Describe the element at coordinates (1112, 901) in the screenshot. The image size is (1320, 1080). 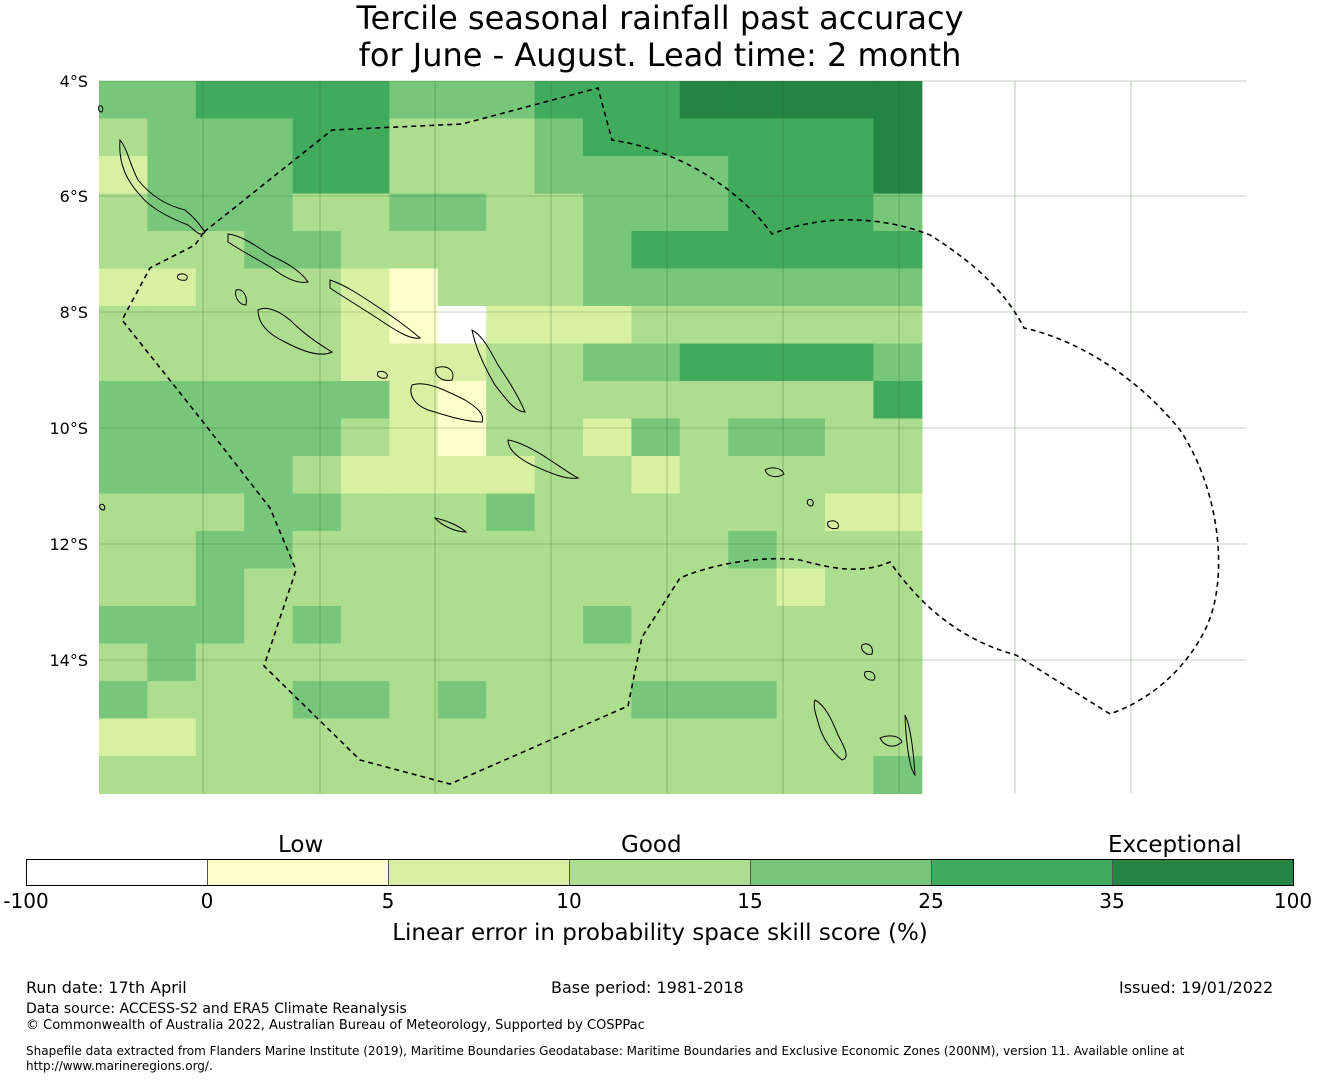
I see `colorbar-tick: 35` at that location.